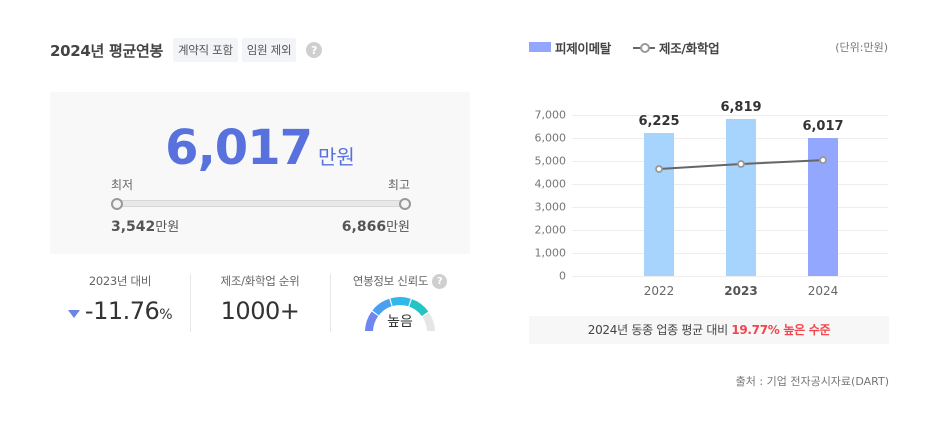  Describe the element at coordinates (741, 197) in the screenshot. I see `bar-2023` at that location.